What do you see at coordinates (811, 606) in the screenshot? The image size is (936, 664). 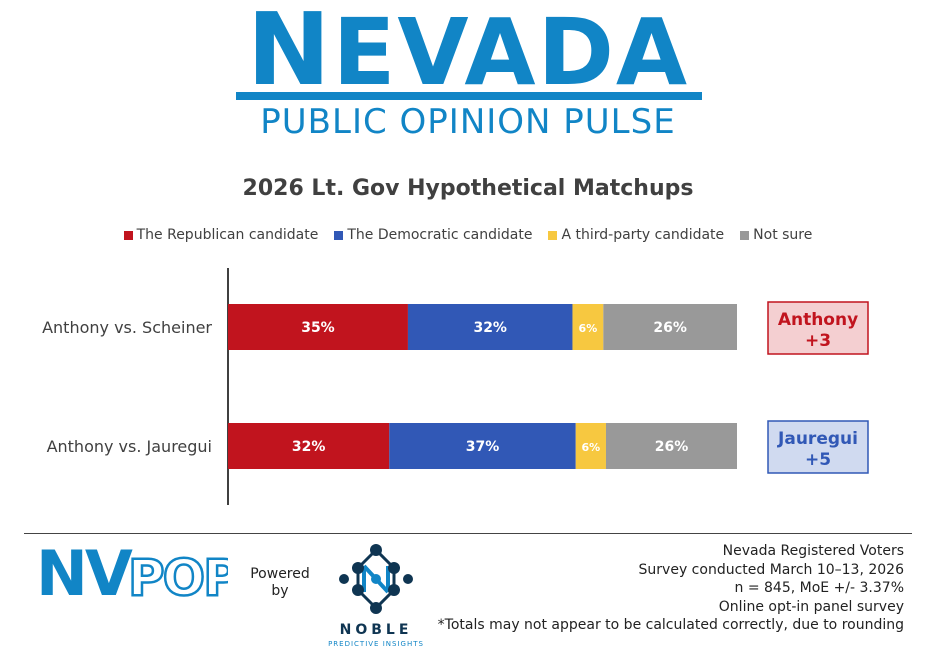 I see `note-method: Online opt-in panel survey` at bounding box center [811, 606].